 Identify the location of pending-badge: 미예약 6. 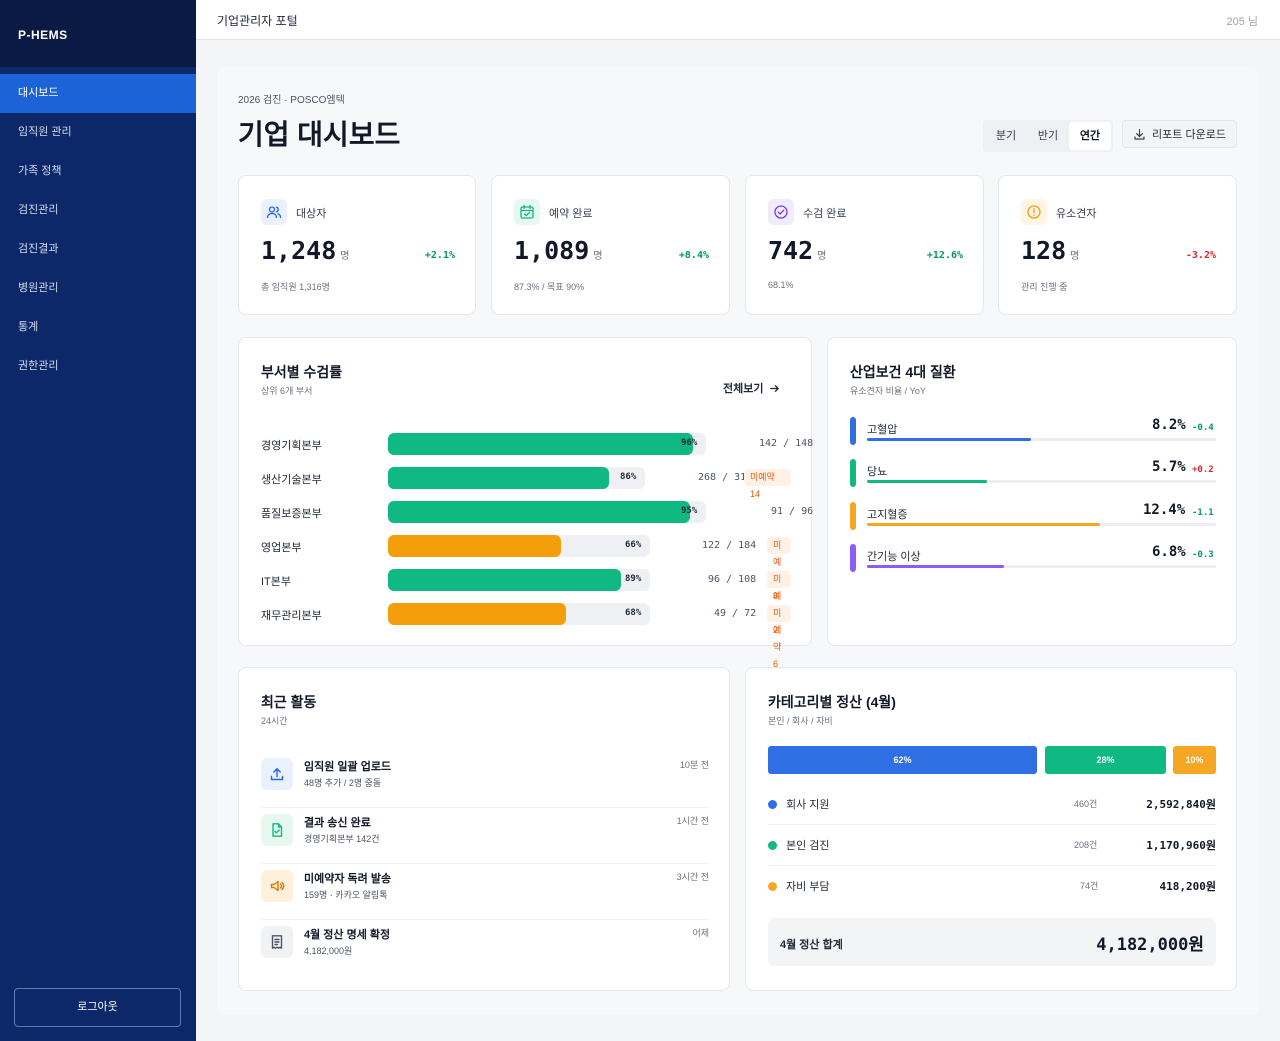
(779, 637).